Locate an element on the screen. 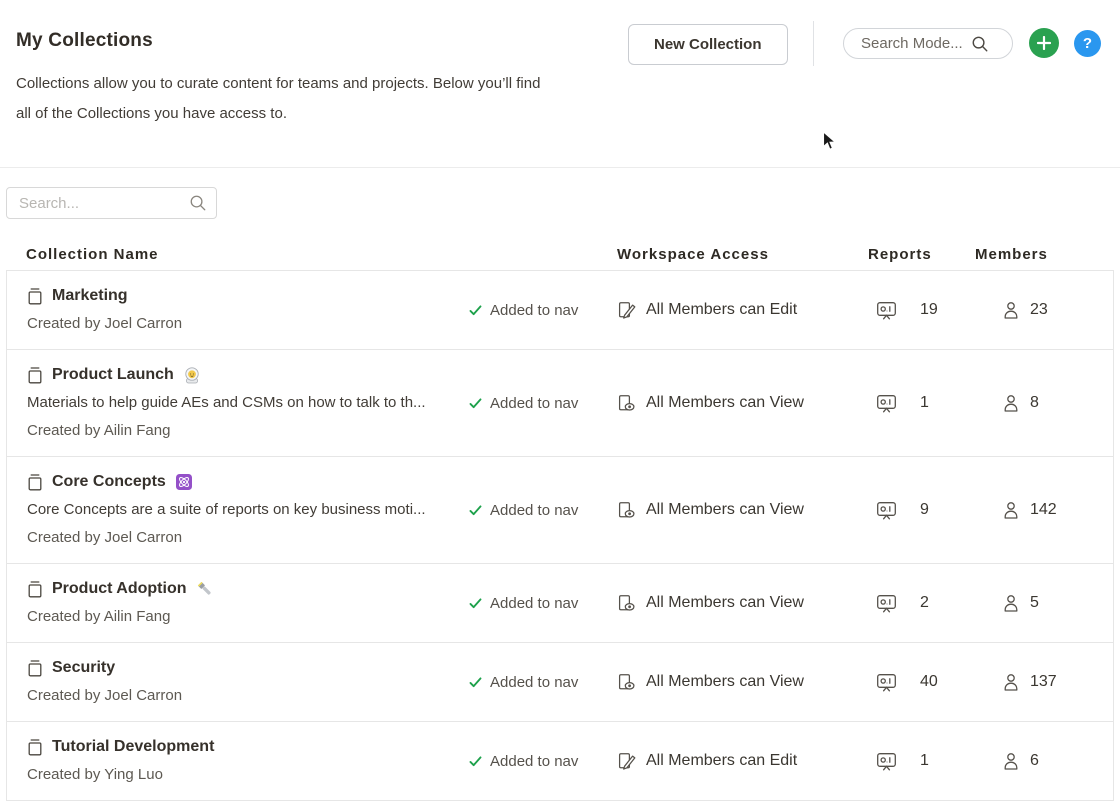 Image resolution: width=1120 pixels, height=801 pixels. member-count: 23 is located at coordinates (1039, 309).